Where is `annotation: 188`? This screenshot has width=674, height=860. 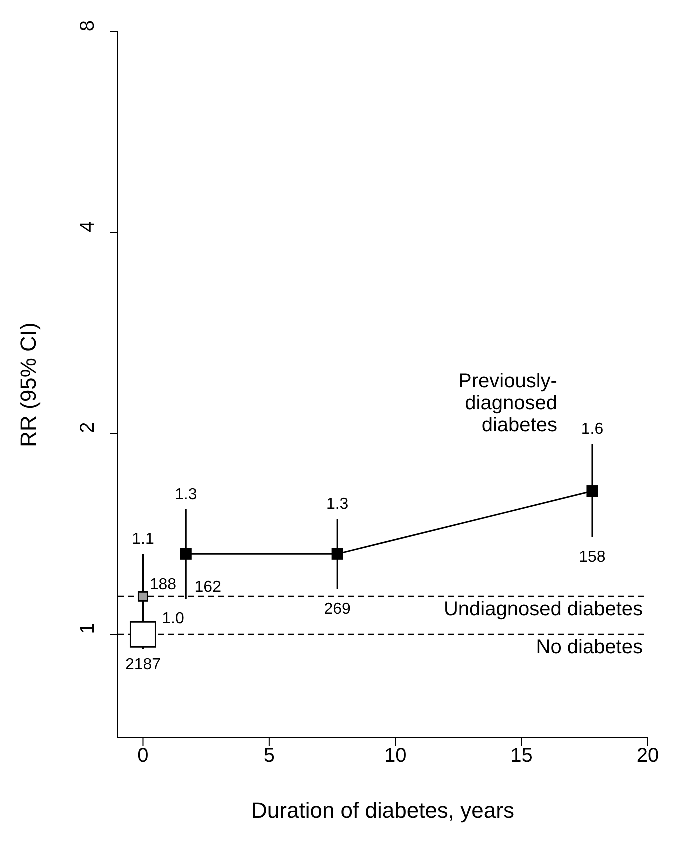 annotation: 188 is located at coordinates (163, 585).